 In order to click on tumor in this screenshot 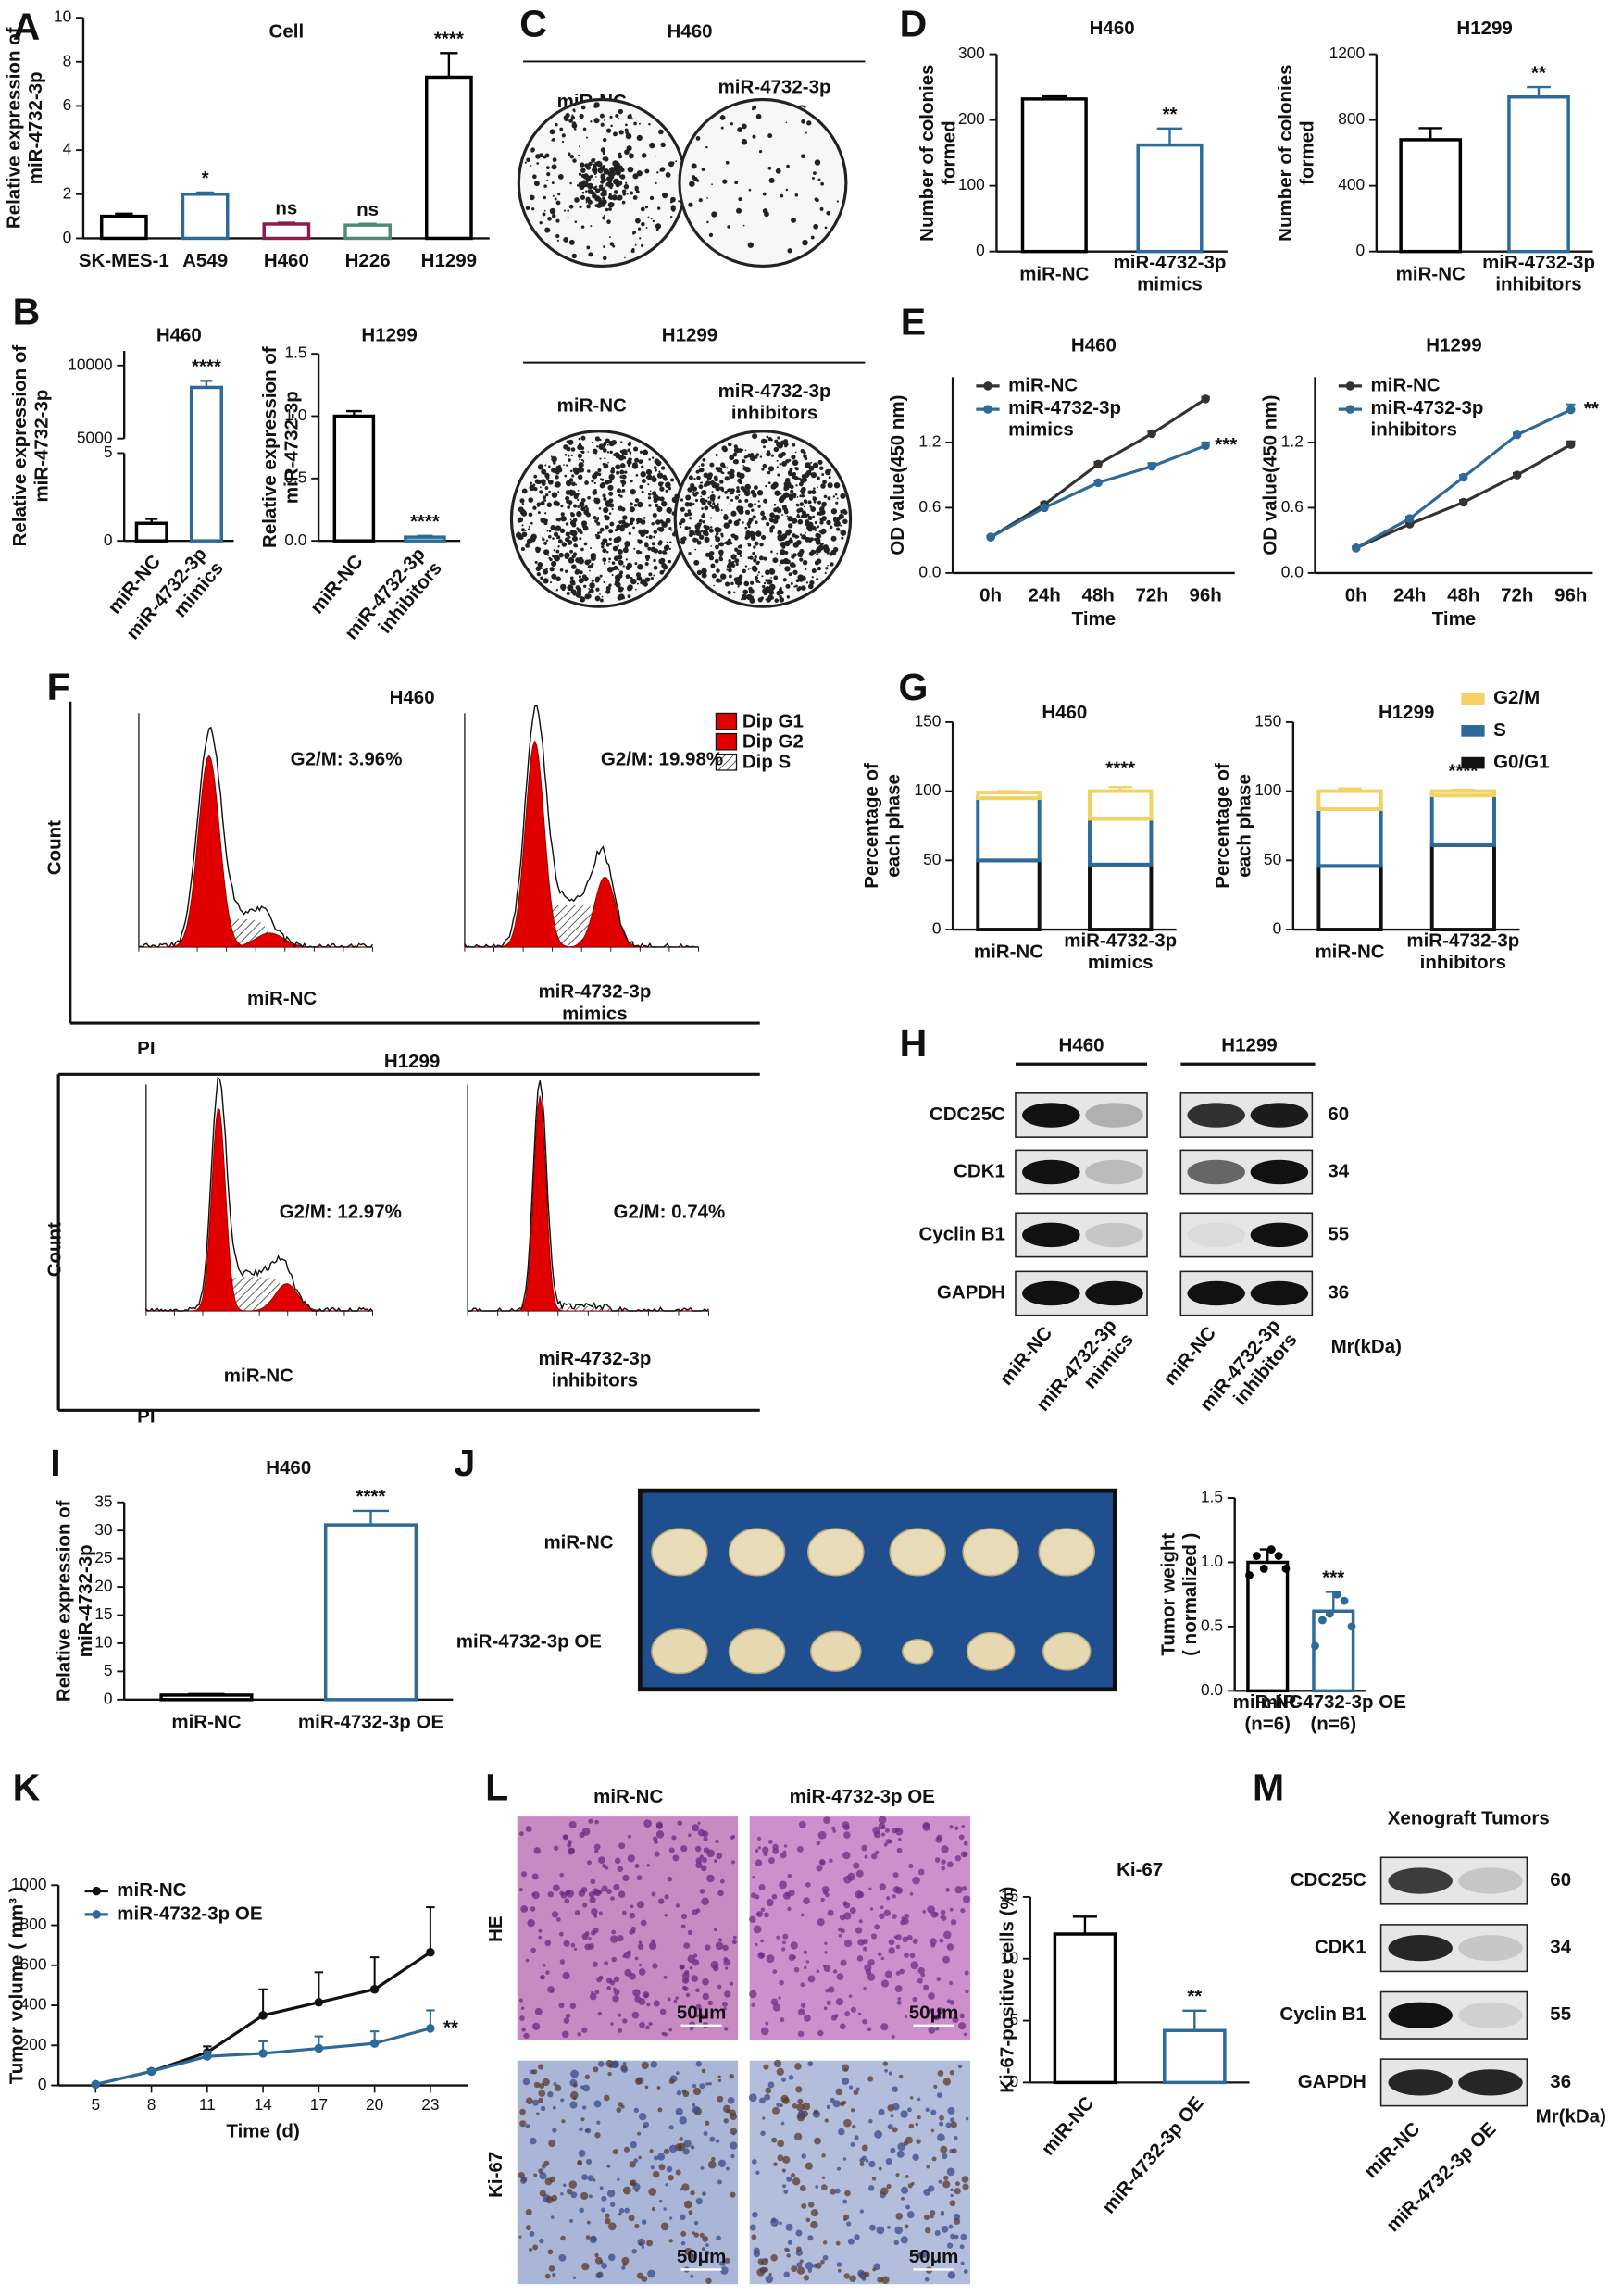, I will do `click(918, 1552)`.